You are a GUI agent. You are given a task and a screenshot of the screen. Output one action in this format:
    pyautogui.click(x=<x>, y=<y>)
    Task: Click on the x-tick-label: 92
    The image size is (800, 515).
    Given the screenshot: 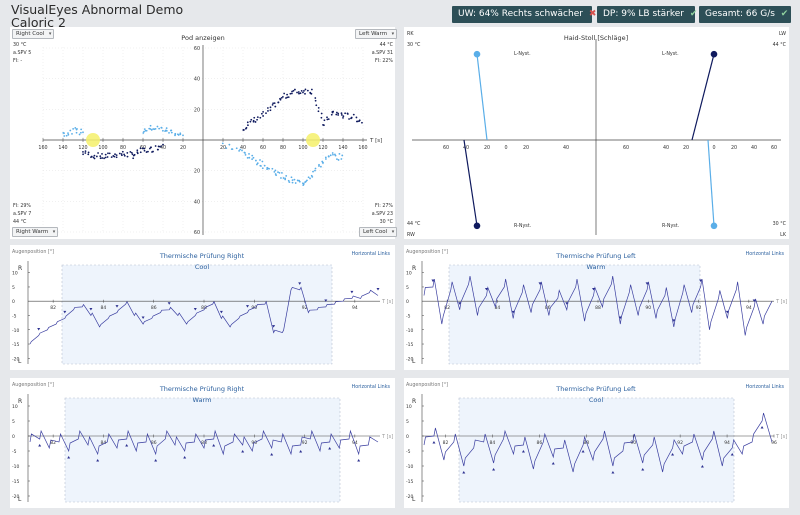 What is the action you would take?
    pyautogui.click(x=305, y=443)
    